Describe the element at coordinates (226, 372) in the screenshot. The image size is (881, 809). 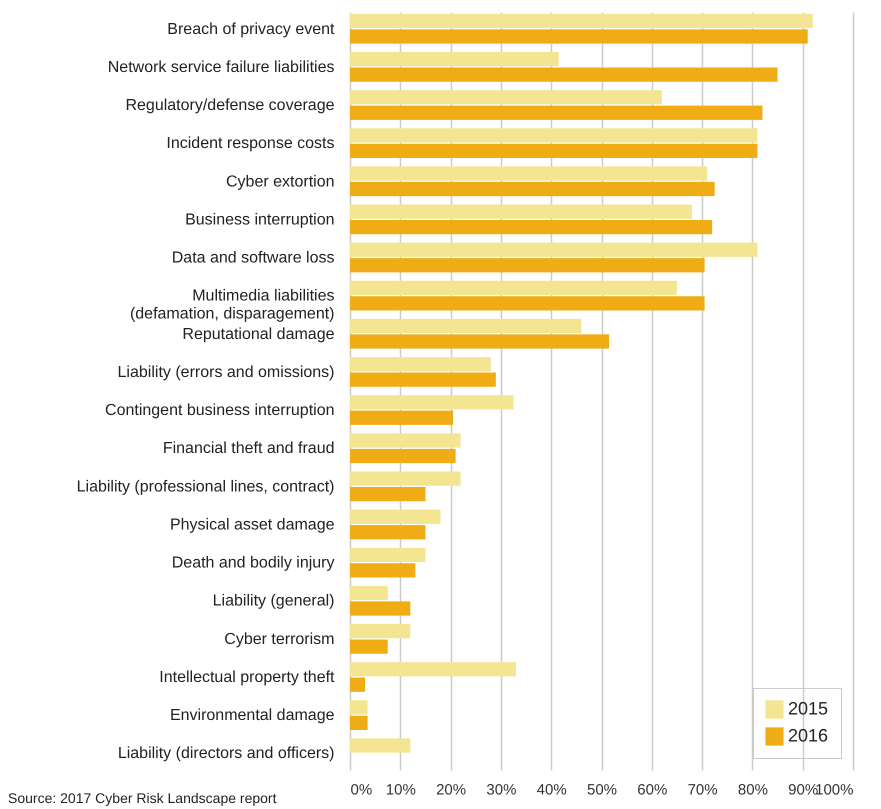
I see `y-tick-label: Liability (errors and omissions)` at that location.